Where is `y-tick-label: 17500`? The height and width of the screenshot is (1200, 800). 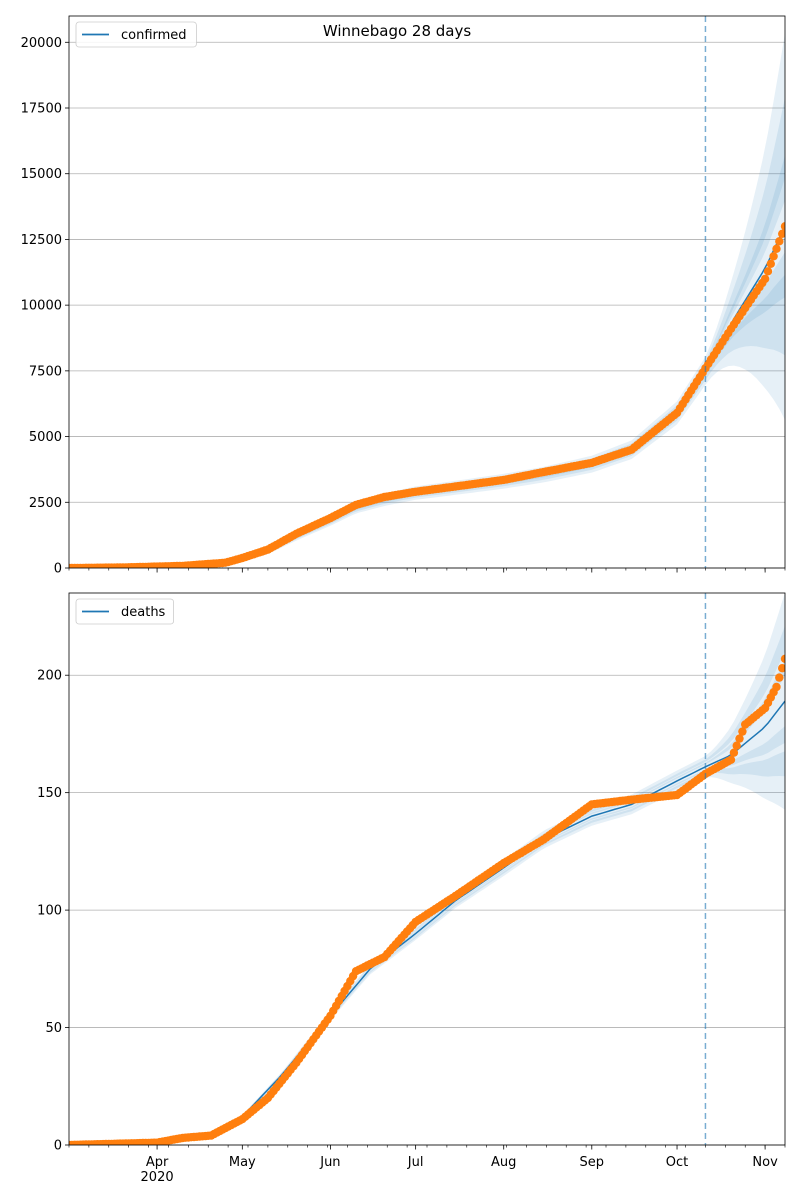
y-tick-label: 17500 is located at coordinates (41, 109).